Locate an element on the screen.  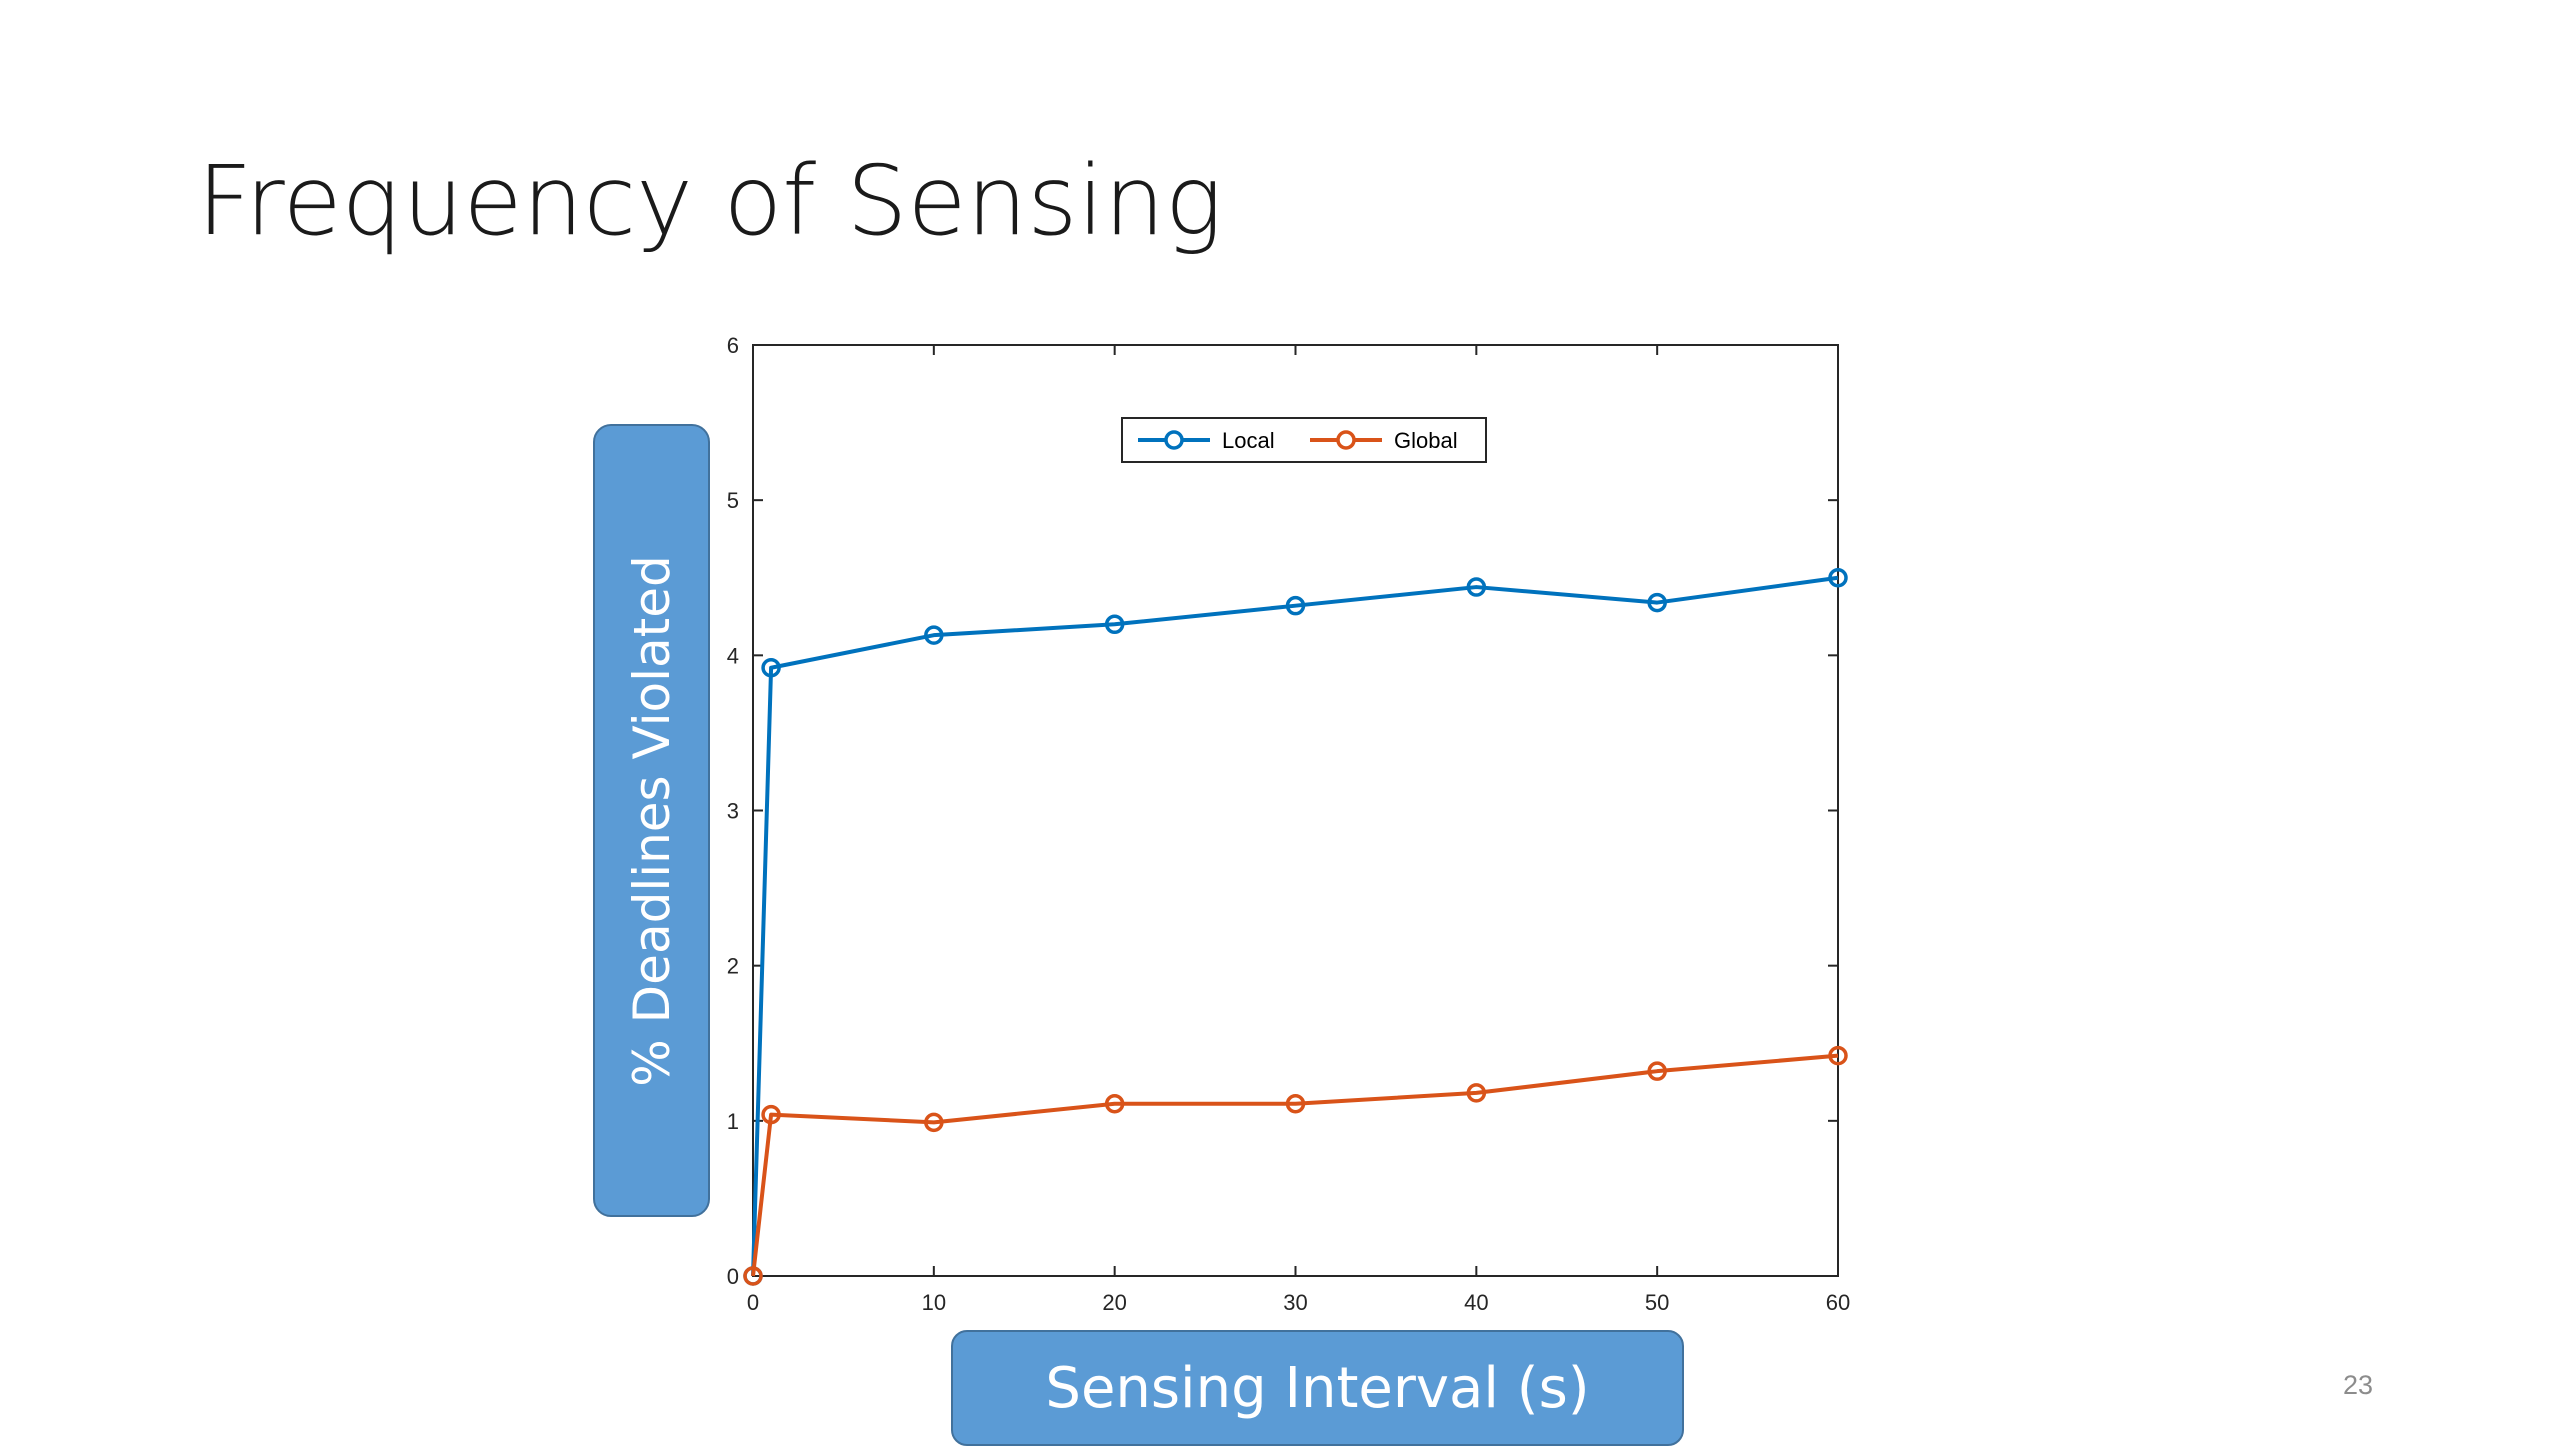
y-tick-label: 4 is located at coordinates (733, 655).